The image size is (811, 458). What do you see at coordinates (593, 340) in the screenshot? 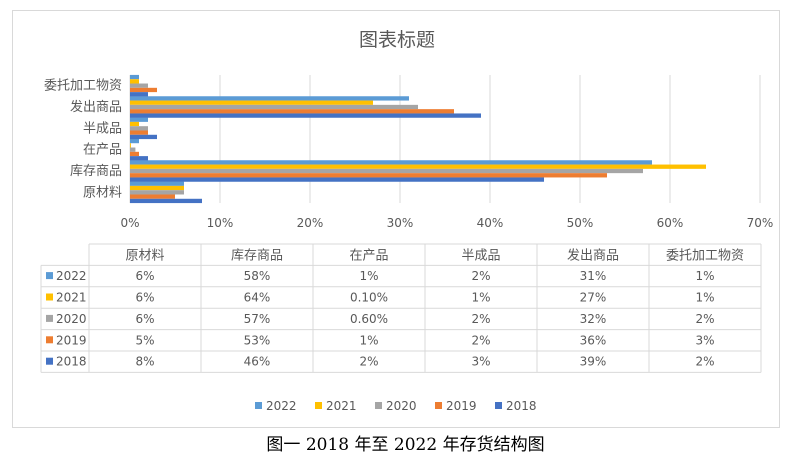
I see `table-cell: 36%` at bounding box center [593, 340].